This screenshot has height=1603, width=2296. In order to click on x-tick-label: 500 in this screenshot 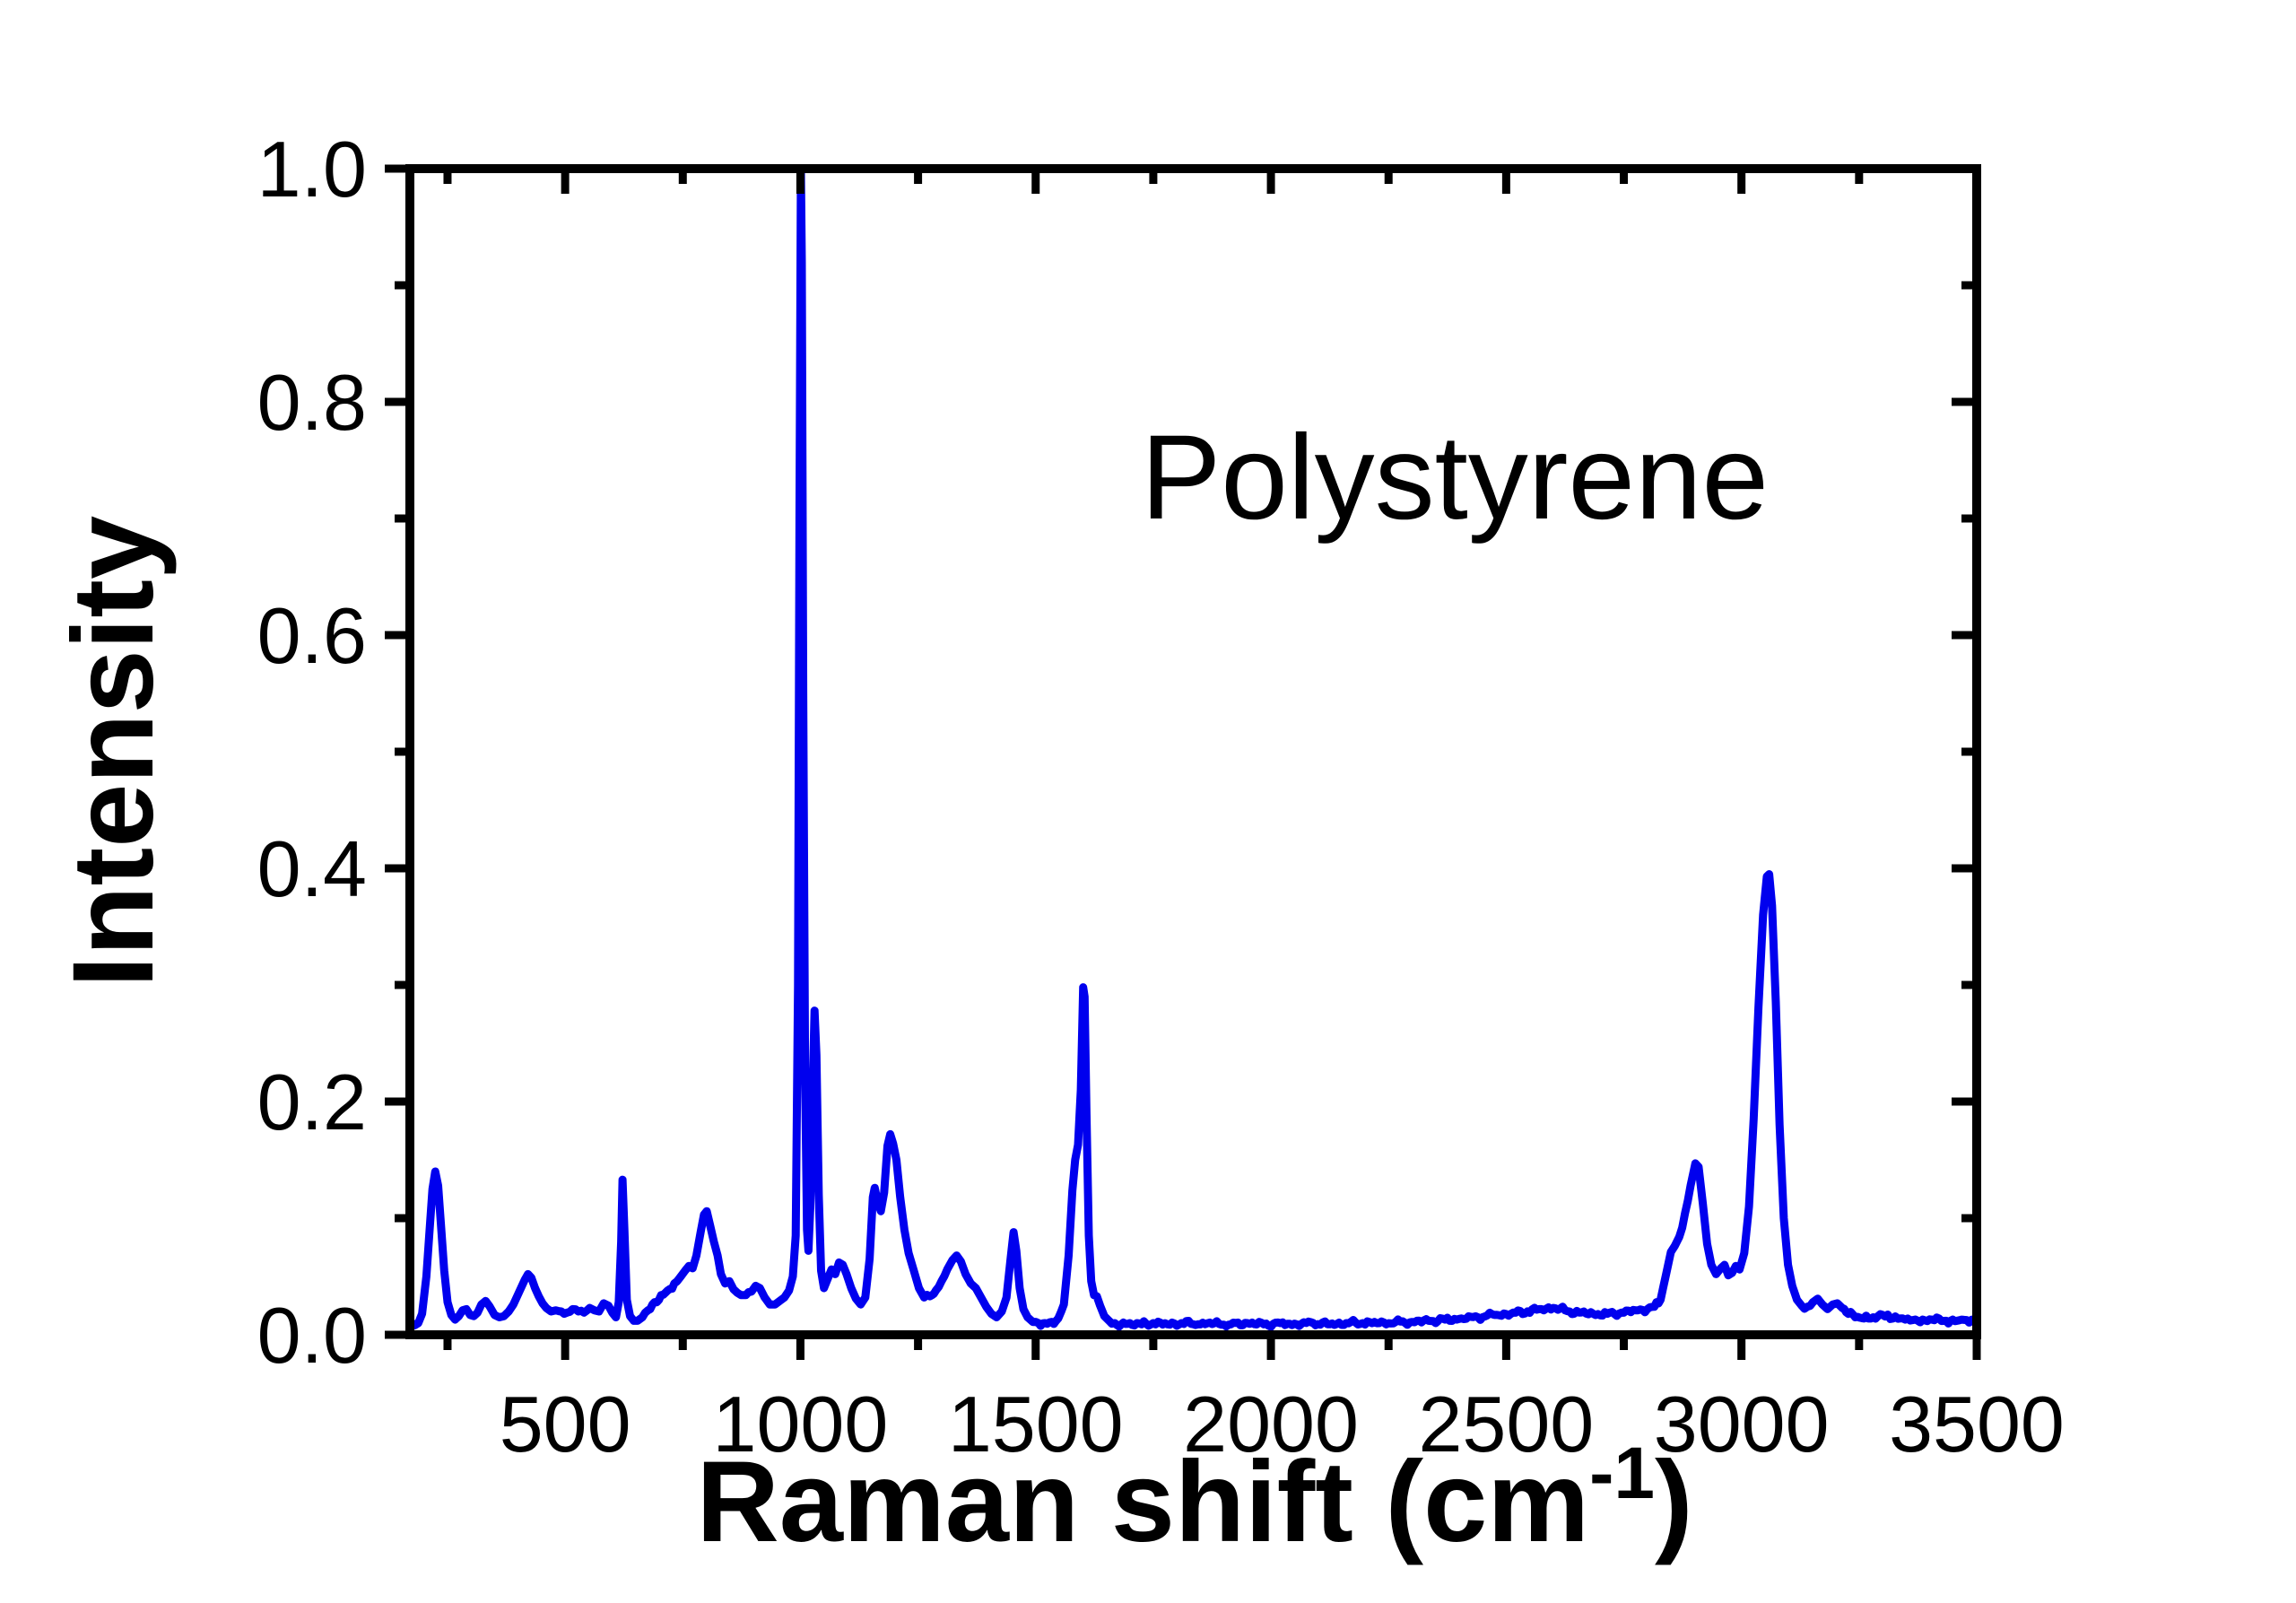, I will do `click(565, 1424)`.